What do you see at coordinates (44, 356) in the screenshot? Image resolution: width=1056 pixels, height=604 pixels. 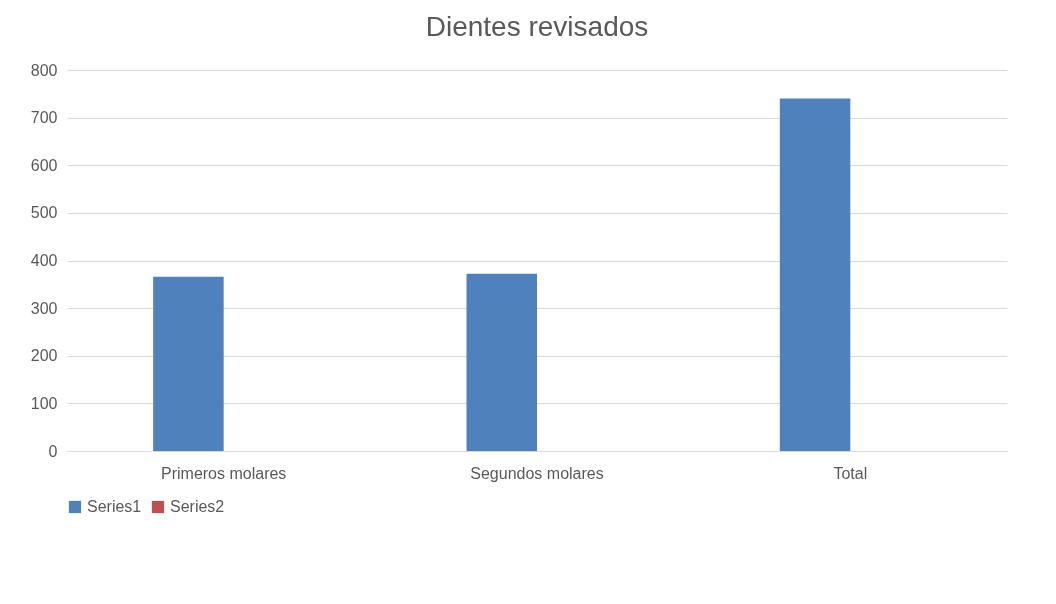 I see `y-tick-label: 200` at bounding box center [44, 356].